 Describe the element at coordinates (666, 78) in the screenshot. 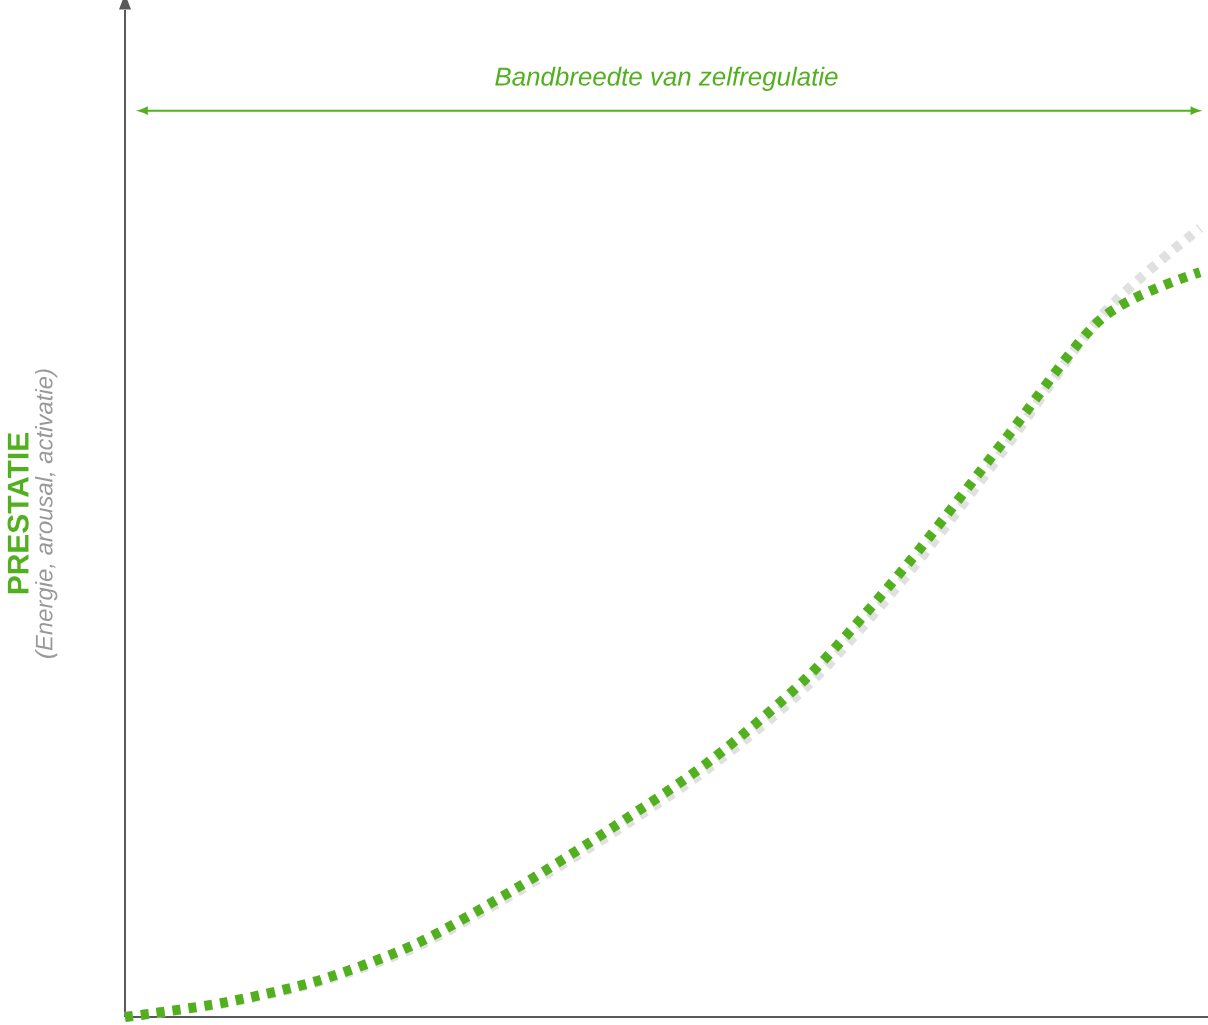

I see `text: Bandbreedte van zelfregulatie` at that location.